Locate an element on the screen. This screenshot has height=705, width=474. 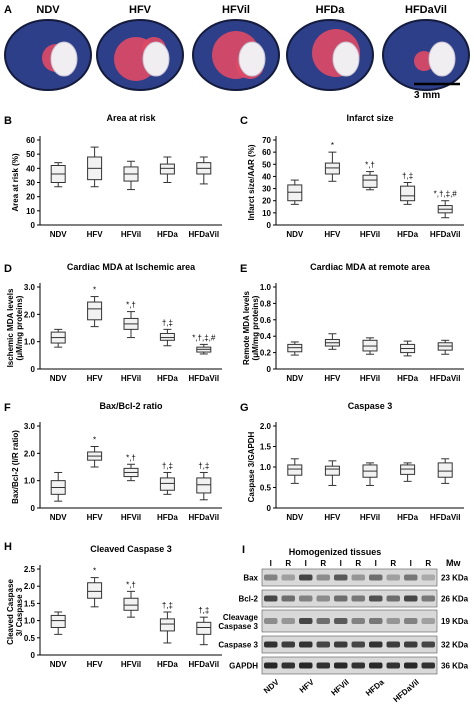
y-axis-label: Bax/Bcl-2 (I/R ratio) is located at coordinates (15, 467).